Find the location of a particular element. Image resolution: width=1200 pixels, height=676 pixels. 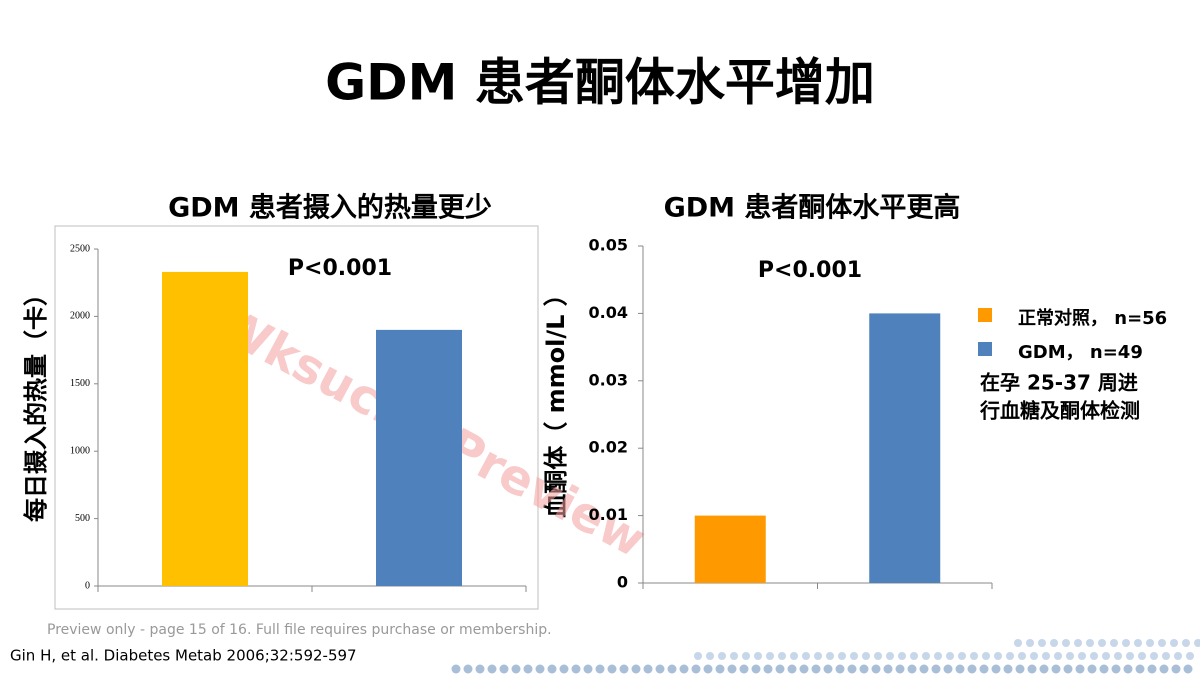

decoration is located at coordinates (825, 656).